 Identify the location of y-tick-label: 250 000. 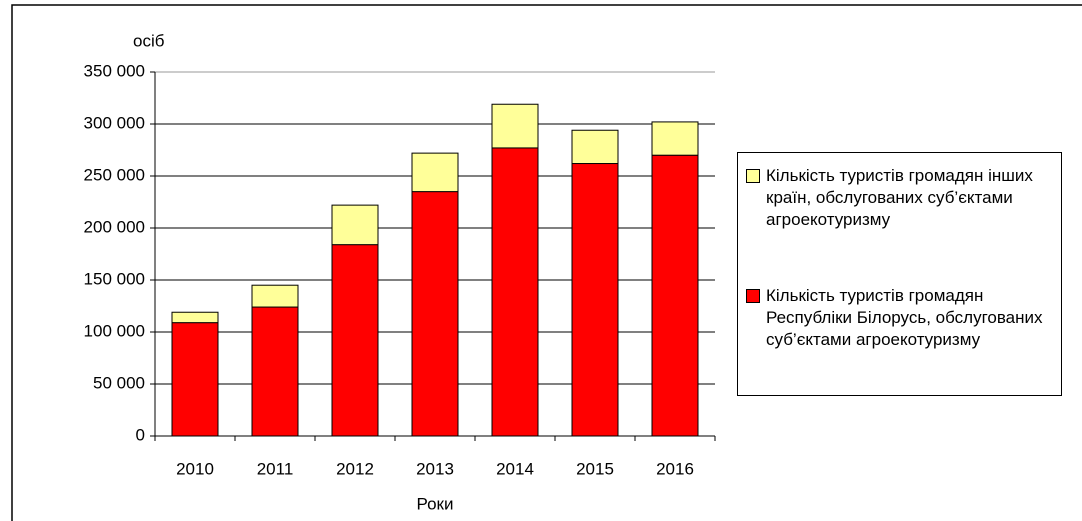
(114, 174).